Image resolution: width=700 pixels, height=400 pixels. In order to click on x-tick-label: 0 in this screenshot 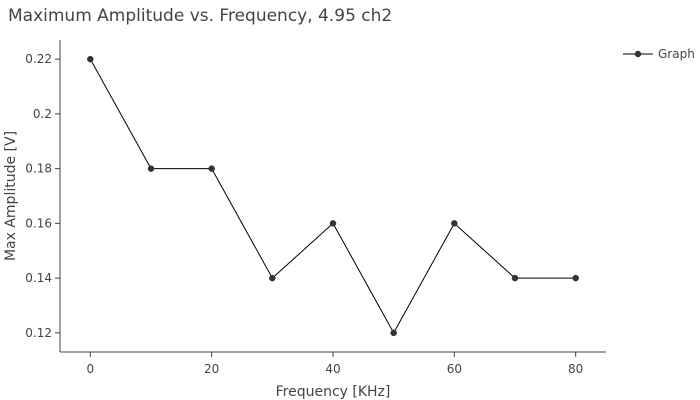, I will do `click(91, 369)`.